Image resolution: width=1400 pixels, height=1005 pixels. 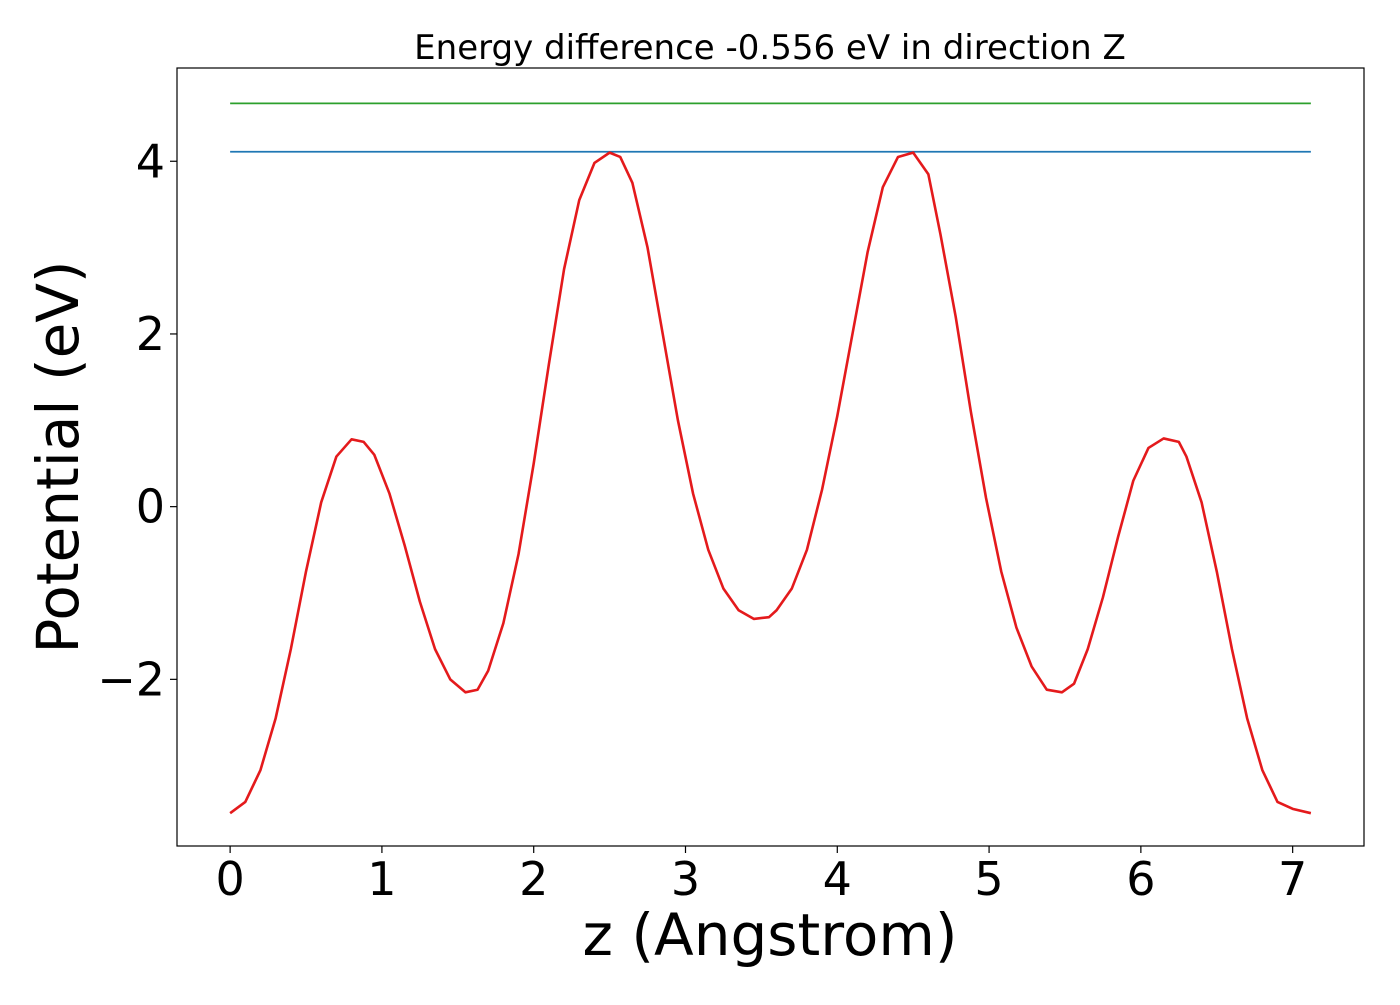 I want to click on y-tick-label: 4, so click(x=150, y=161).